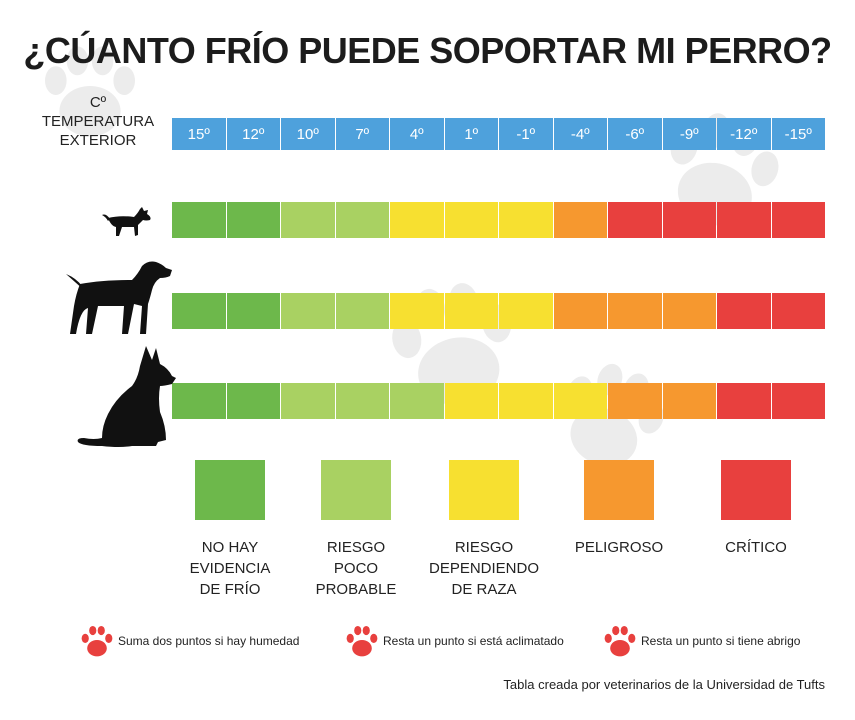 The image size is (855, 720). I want to click on note-text: Resta un punto si está aclimatado, so click(473, 641).